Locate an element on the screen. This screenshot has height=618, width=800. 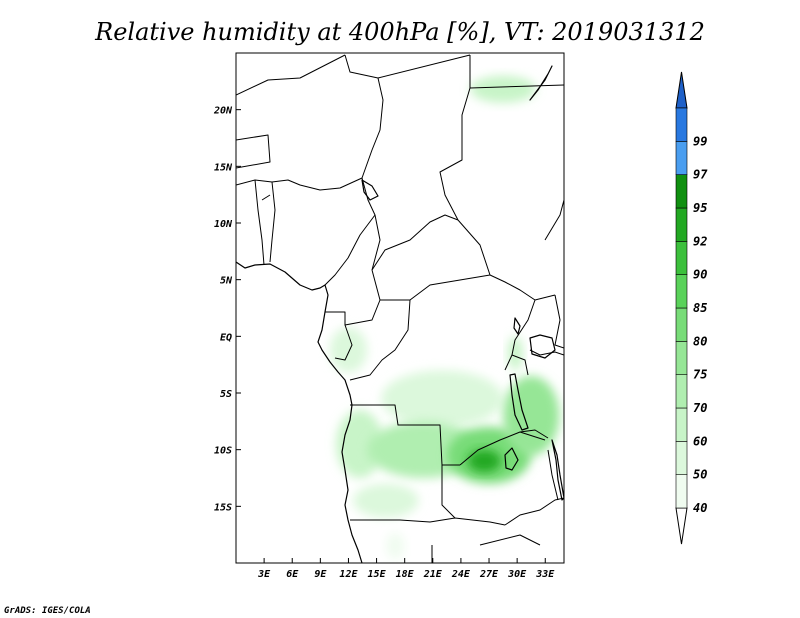
border-mali-niger is located at coordinates (253, 151).